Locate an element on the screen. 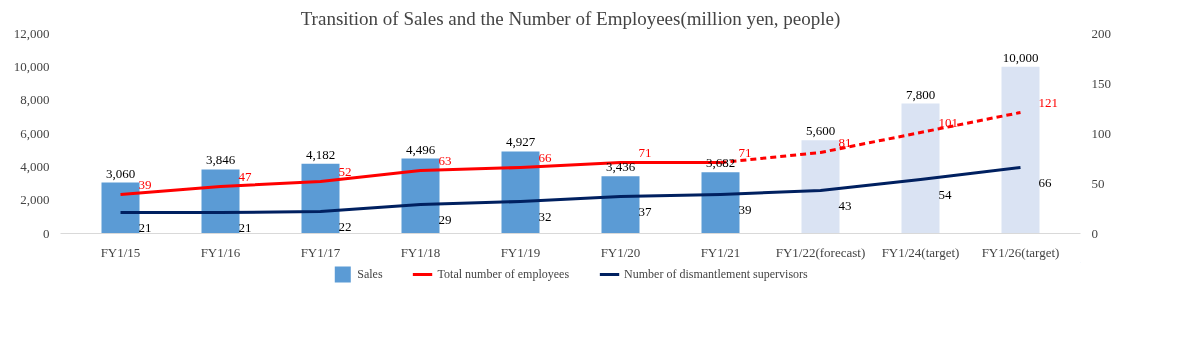  data-label: 32 is located at coordinates (545, 216).